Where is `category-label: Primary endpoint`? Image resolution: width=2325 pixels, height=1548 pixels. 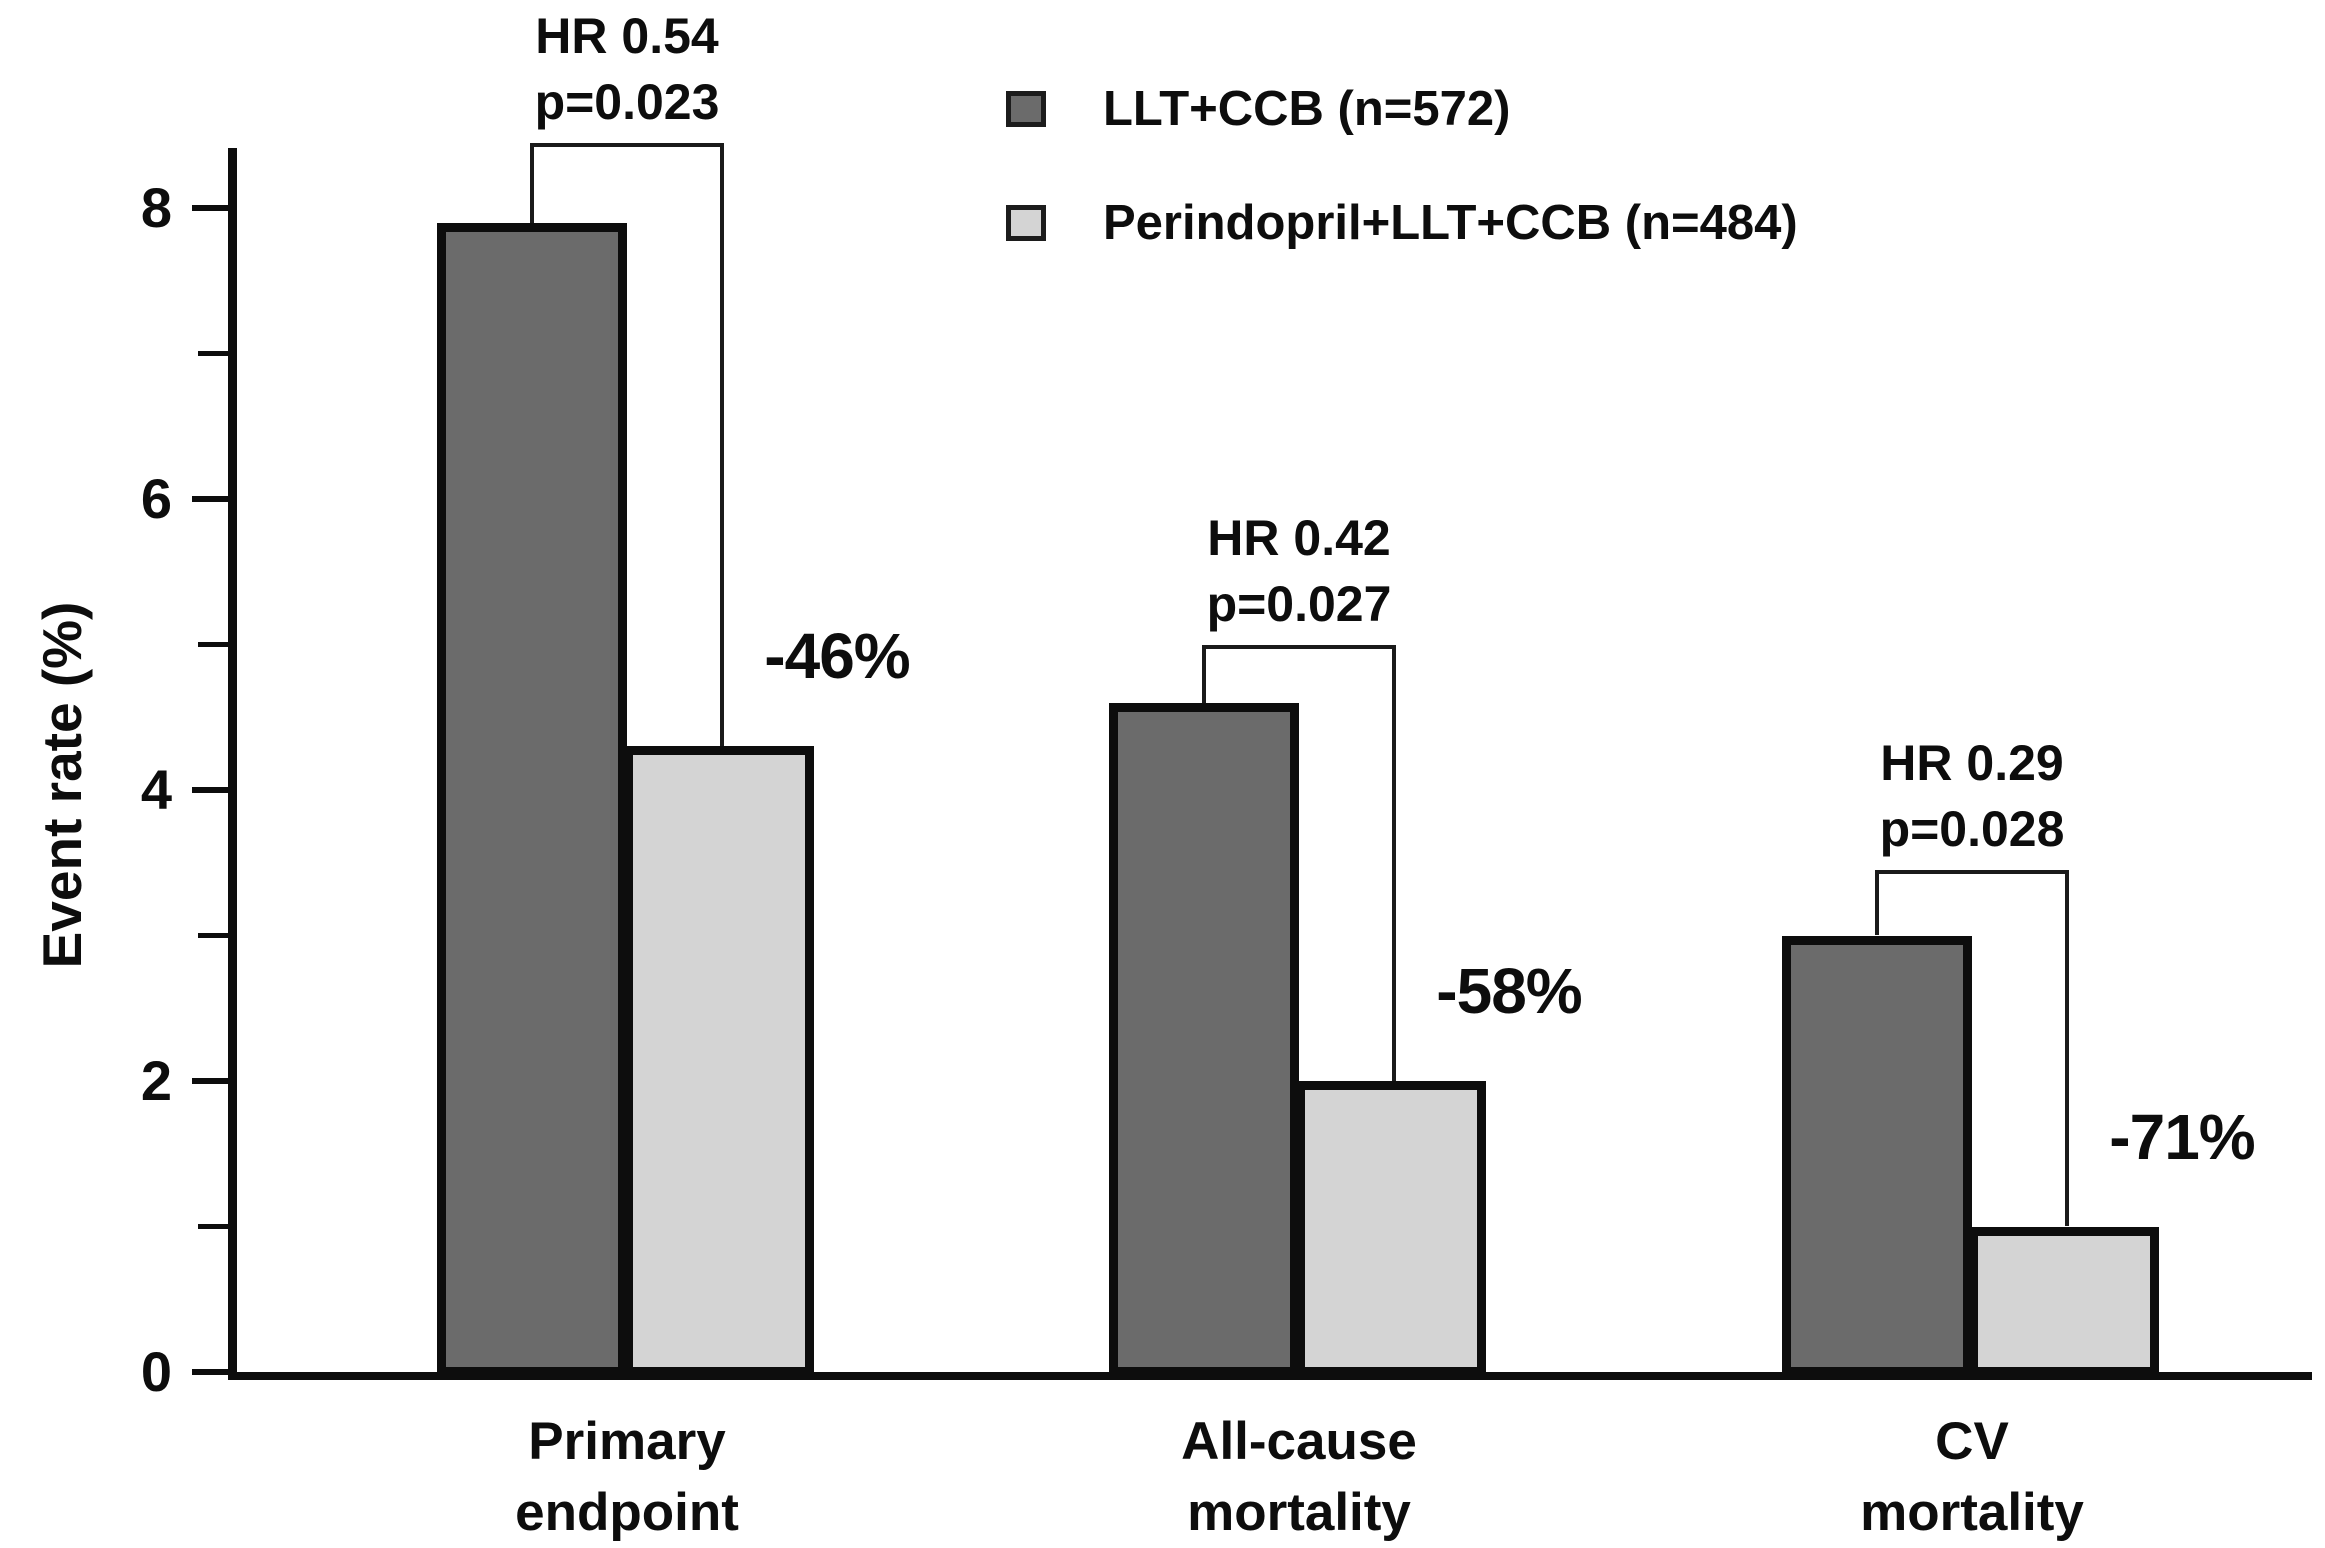 category-label: Primary endpoint is located at coordinates (627, 1477).